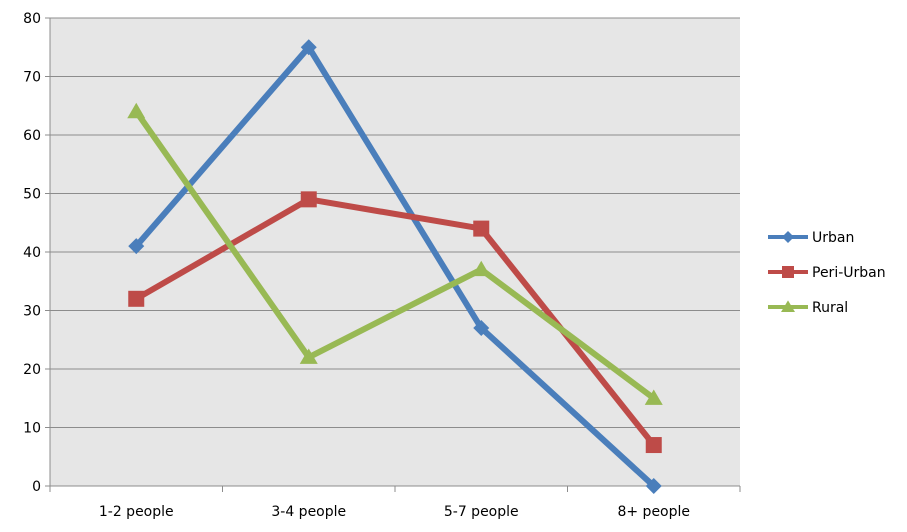  I want to click on x-tick-label: 5-7 people, so click(481, 512).